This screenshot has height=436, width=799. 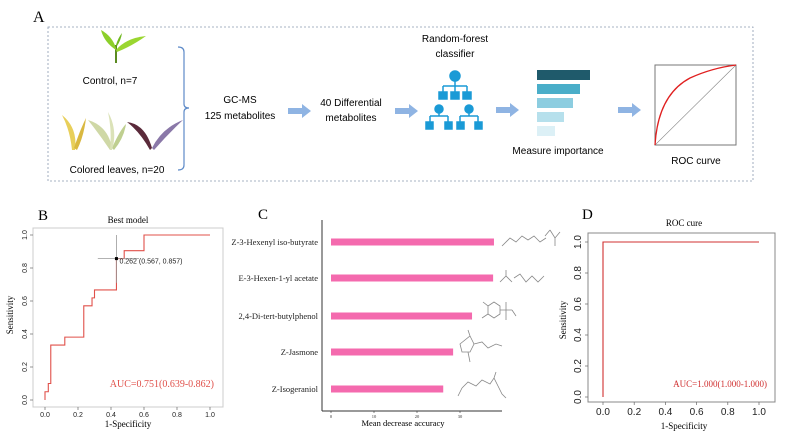 I want to click on molecule-structures, so click(x=509, y=314).